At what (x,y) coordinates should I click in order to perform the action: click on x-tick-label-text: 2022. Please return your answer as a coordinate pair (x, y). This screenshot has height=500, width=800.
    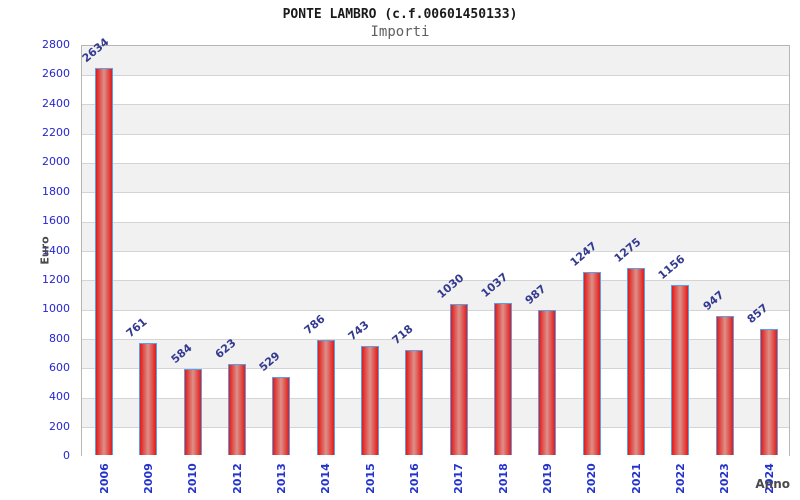
    Looking at the image, I should click on (680, 478).